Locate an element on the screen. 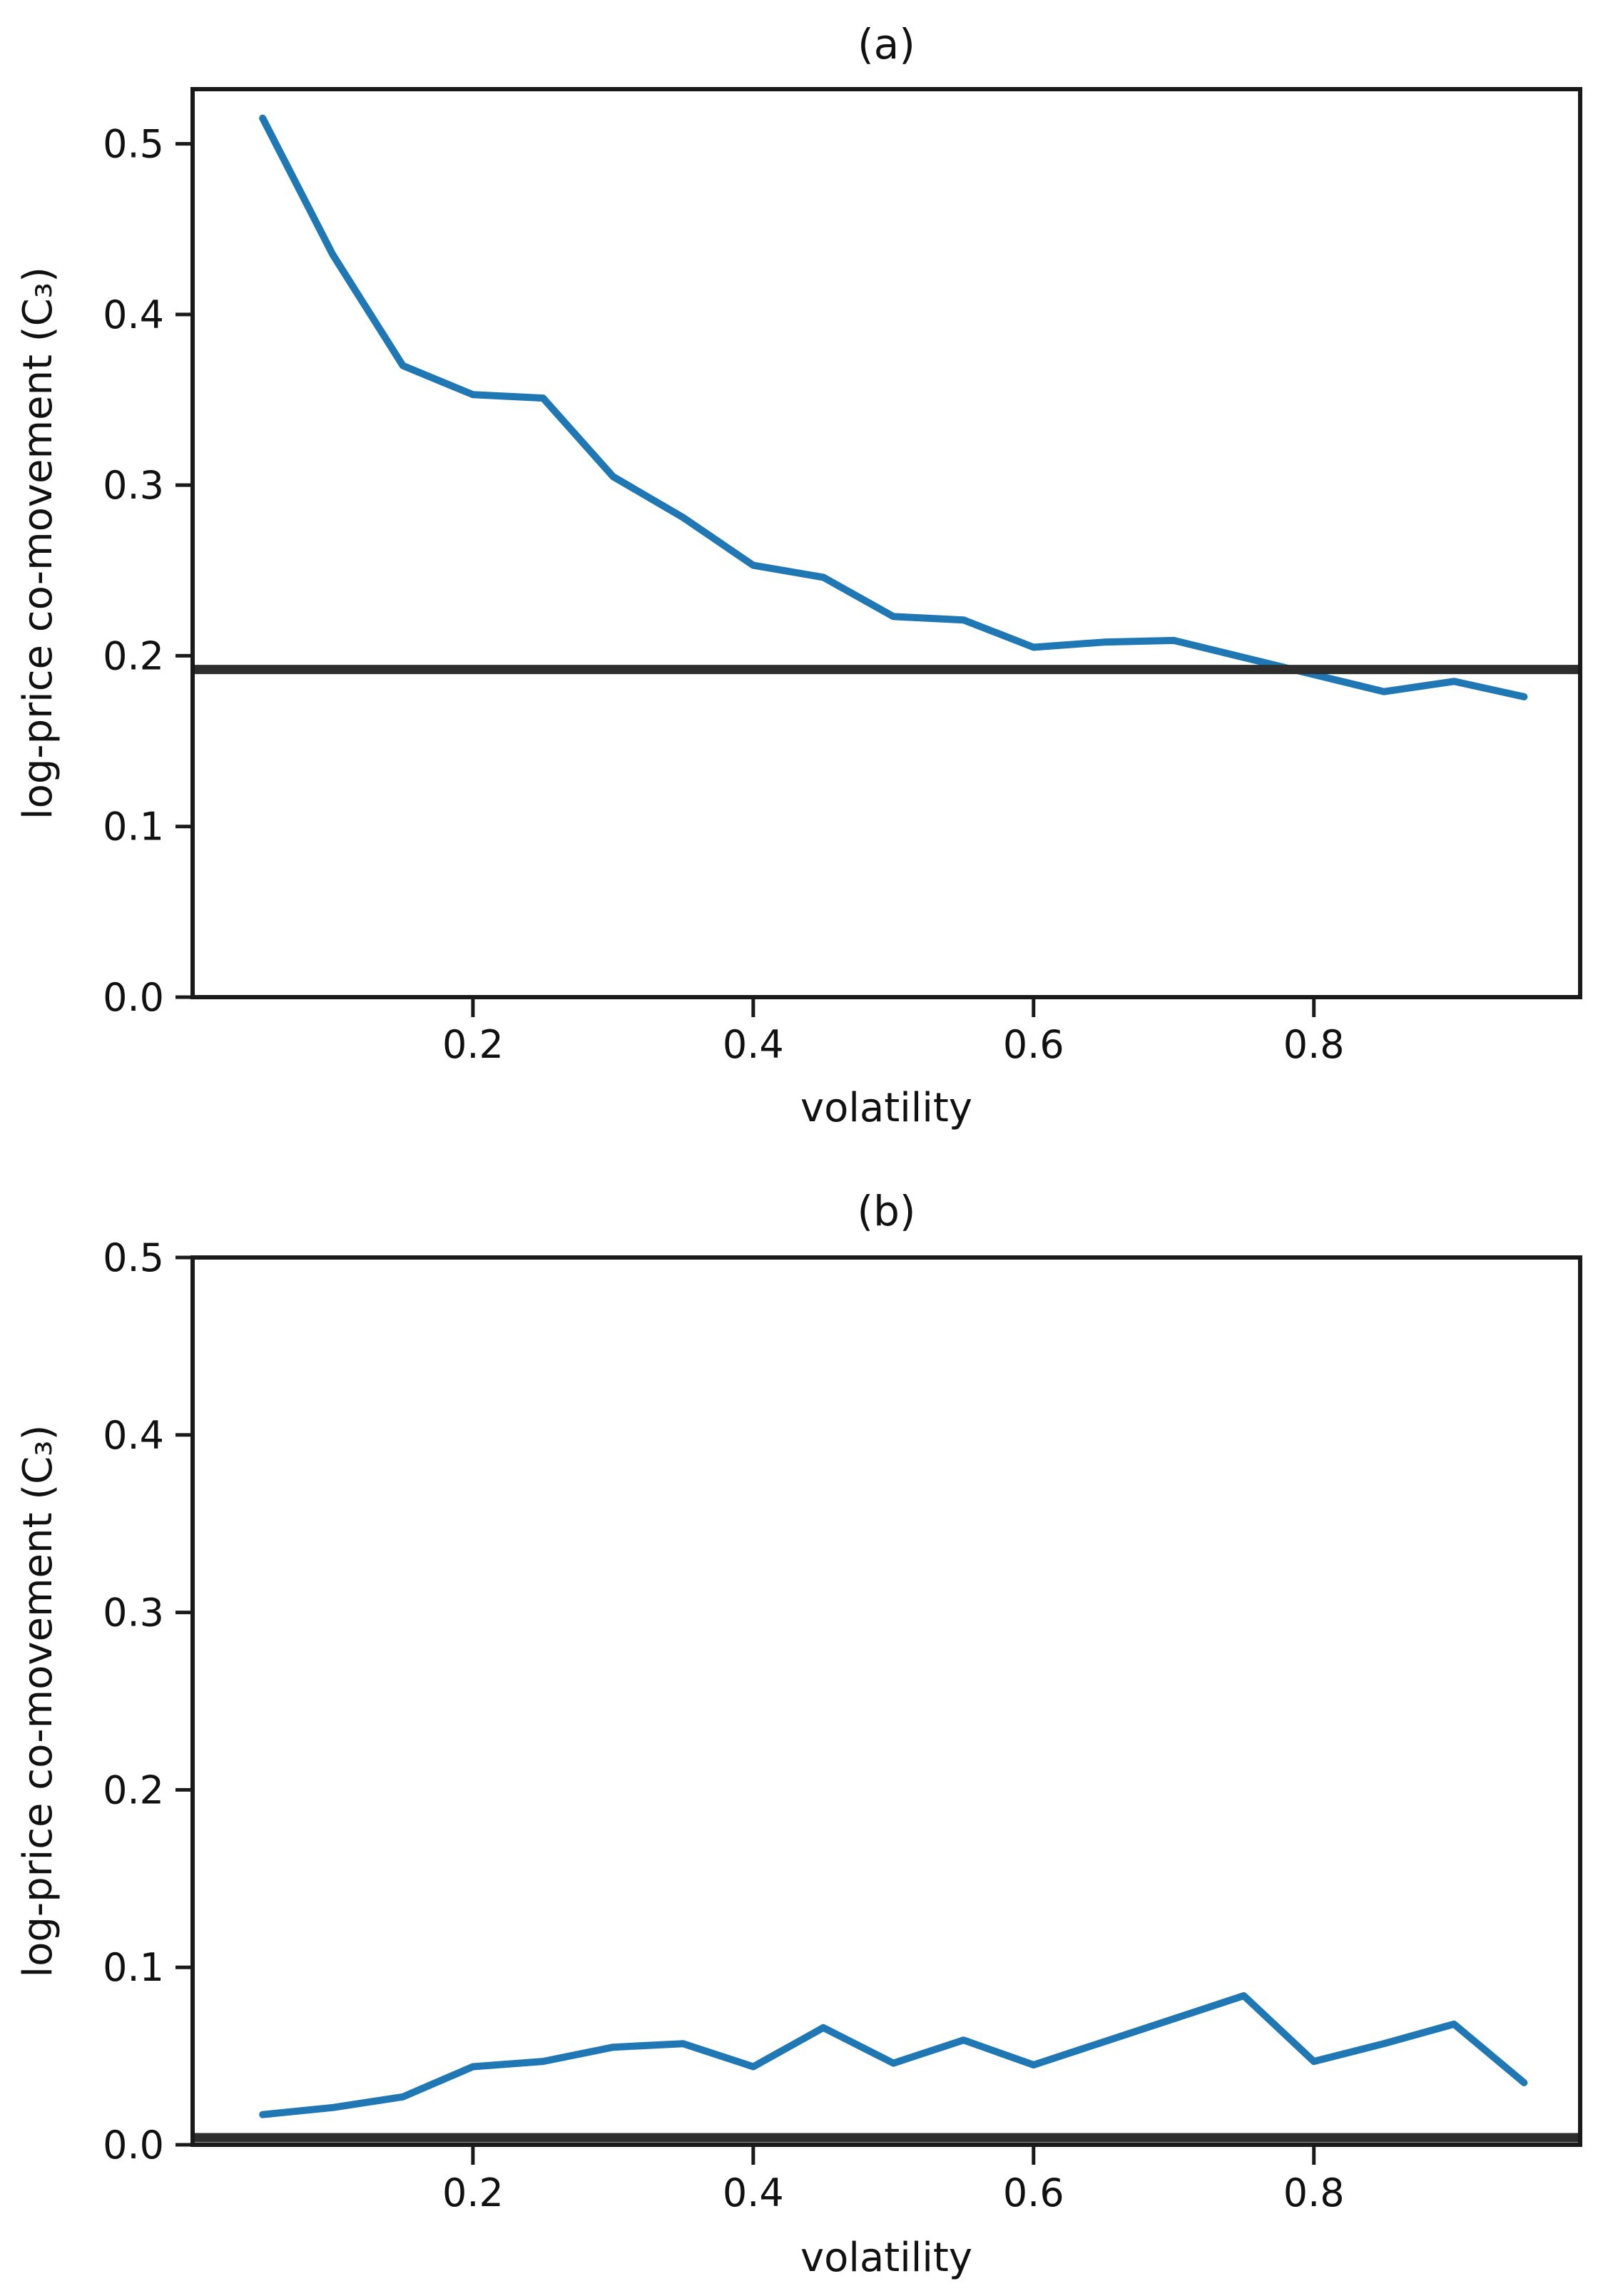  y-tick-label-a: 0.2 is located at coordinates (133, 655).